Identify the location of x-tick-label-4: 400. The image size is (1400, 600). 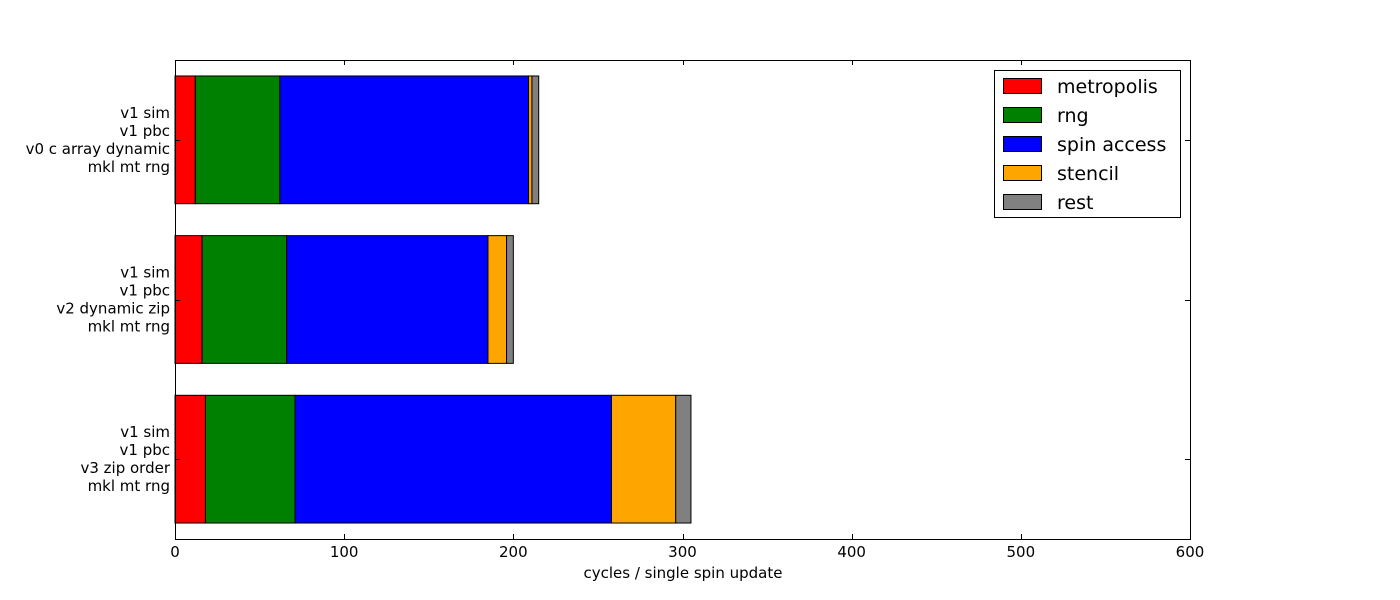
(851, 552).